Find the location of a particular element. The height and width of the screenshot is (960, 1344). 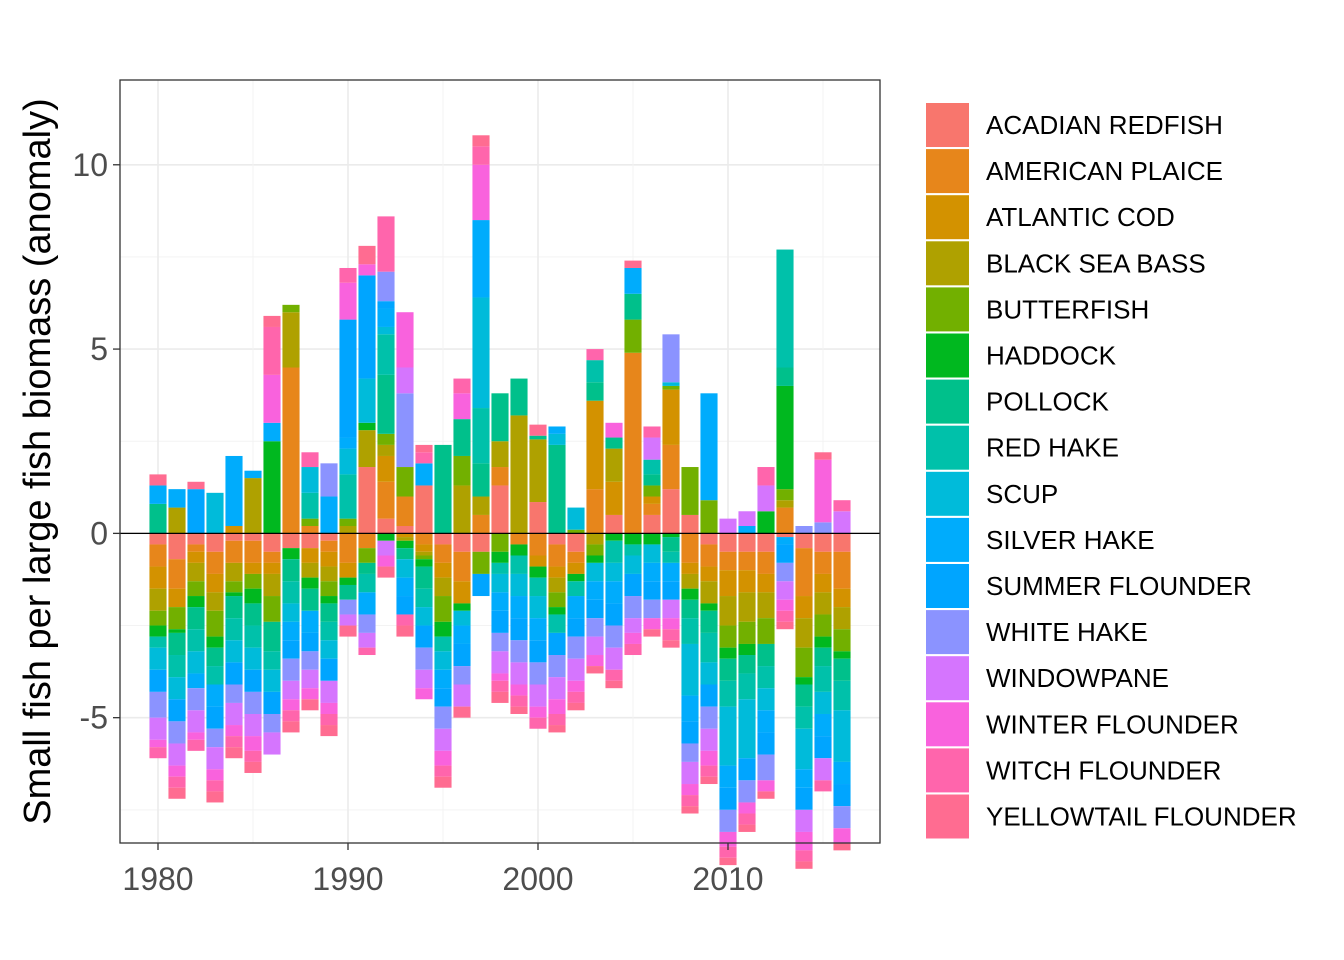

legend-label: SILVER HAKE is located at coordinates (1070, 540).